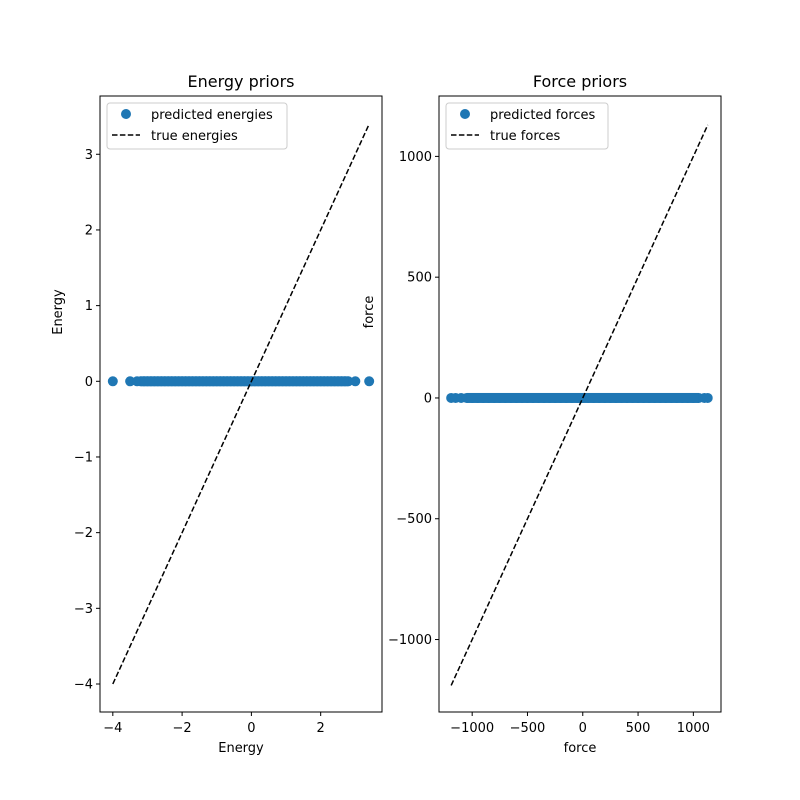 The height and width of the screenshot is (800, 800). I want to click on y-tick-label: 3, so click(89, 155).